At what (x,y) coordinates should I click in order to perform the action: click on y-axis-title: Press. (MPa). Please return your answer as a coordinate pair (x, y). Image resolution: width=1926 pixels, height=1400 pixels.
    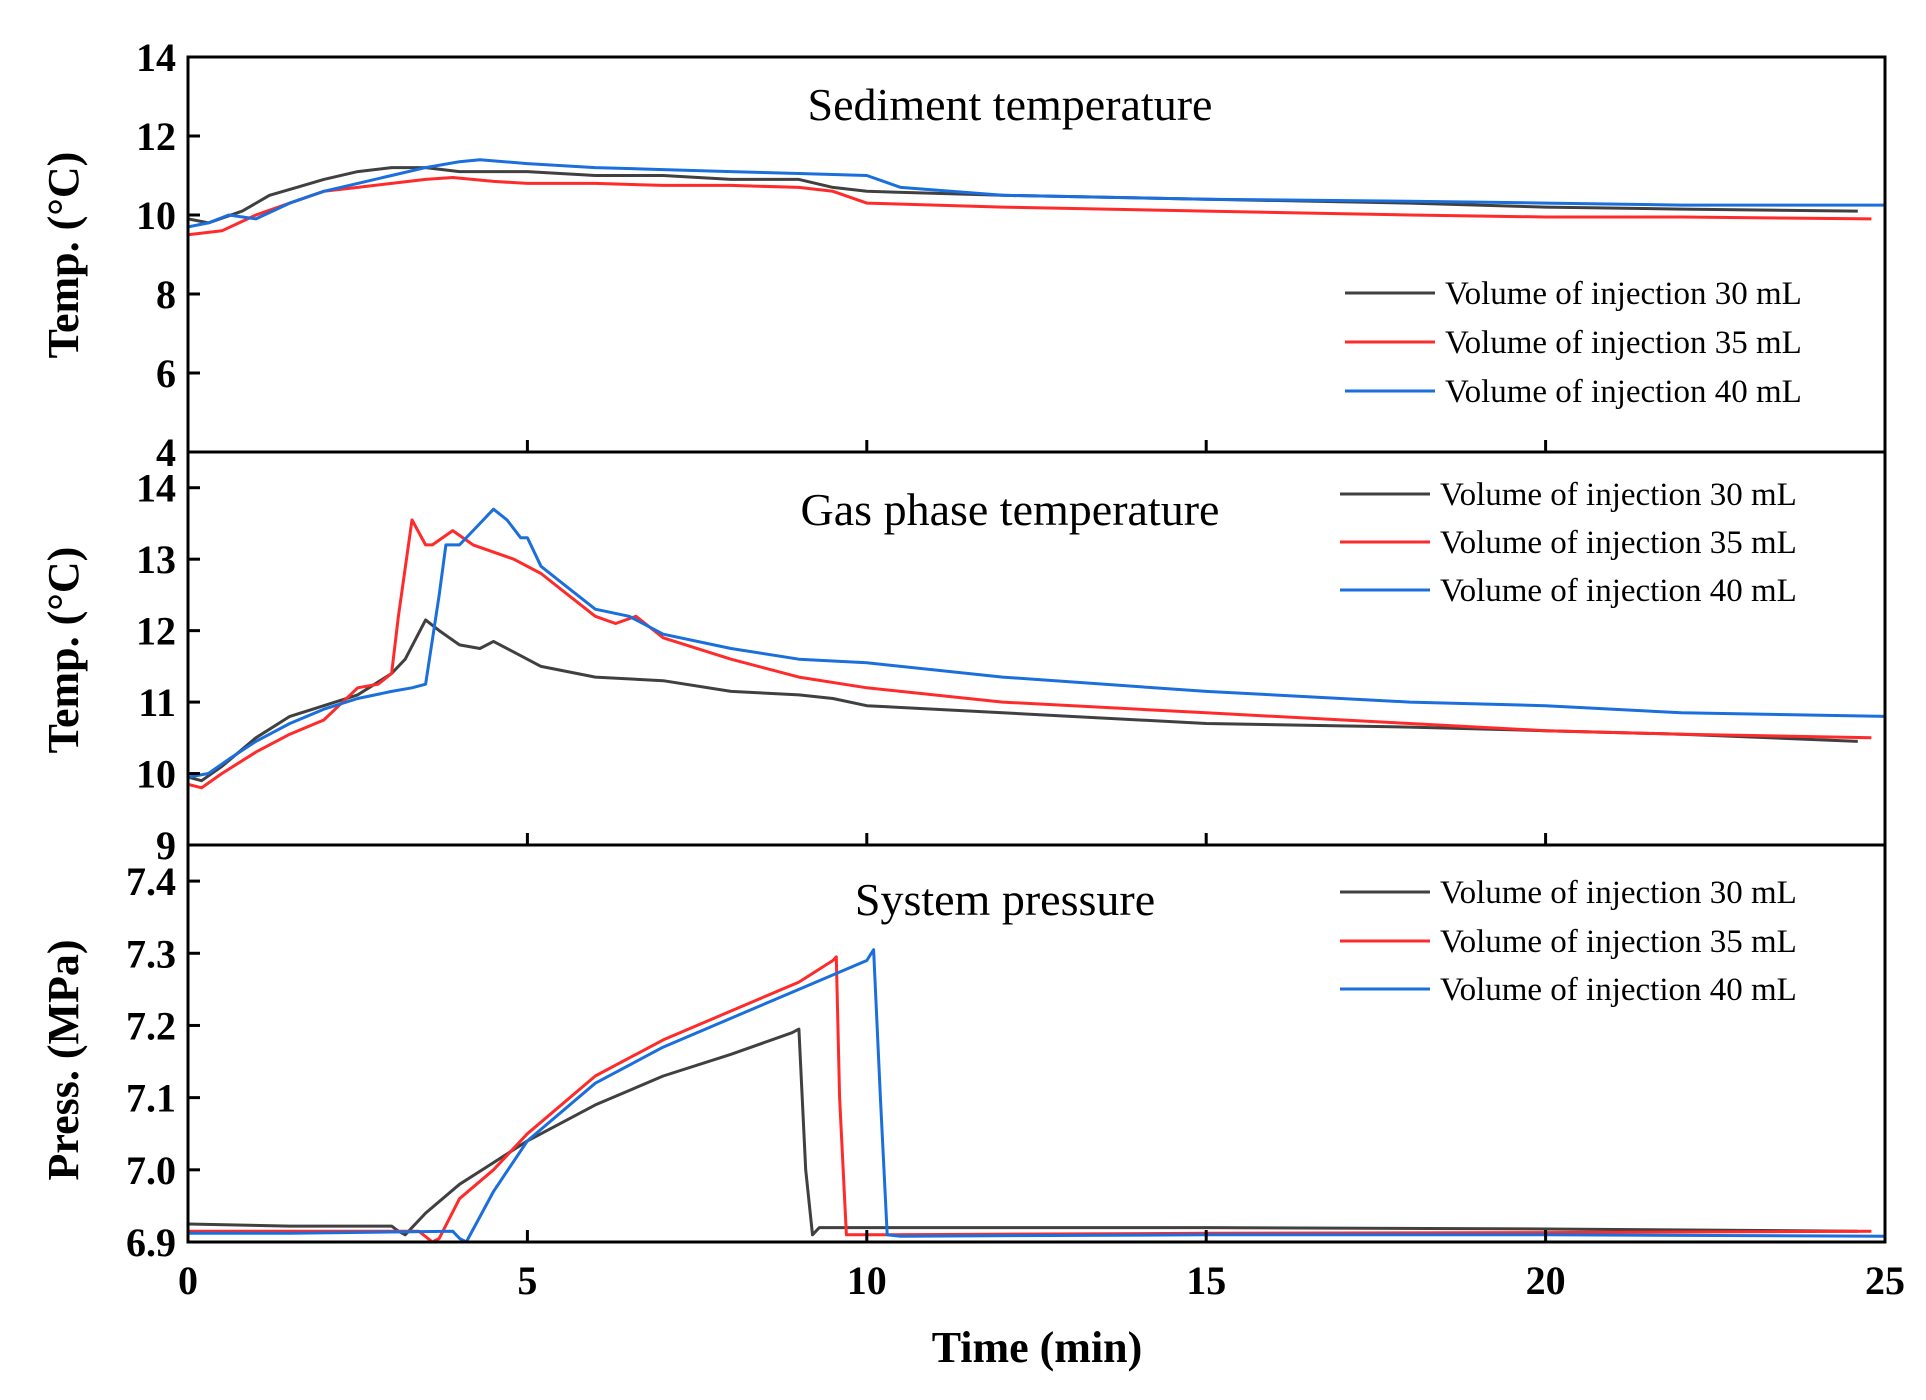
    Looking at the image, I should click on (63, 1059).